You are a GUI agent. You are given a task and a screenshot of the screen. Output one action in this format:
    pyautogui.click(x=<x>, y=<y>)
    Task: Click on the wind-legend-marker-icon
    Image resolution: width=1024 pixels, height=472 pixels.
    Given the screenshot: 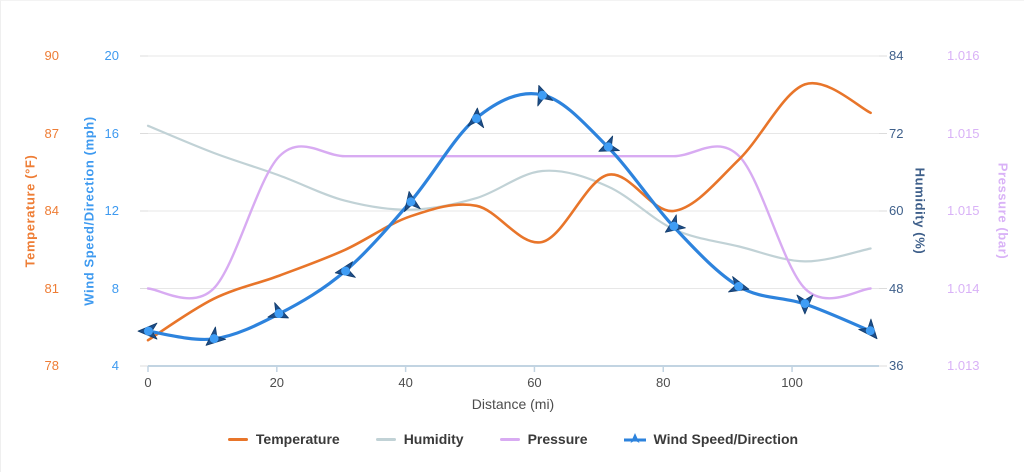 What is the action you would take?
    pyautogui.click(x=634, y=439)
    